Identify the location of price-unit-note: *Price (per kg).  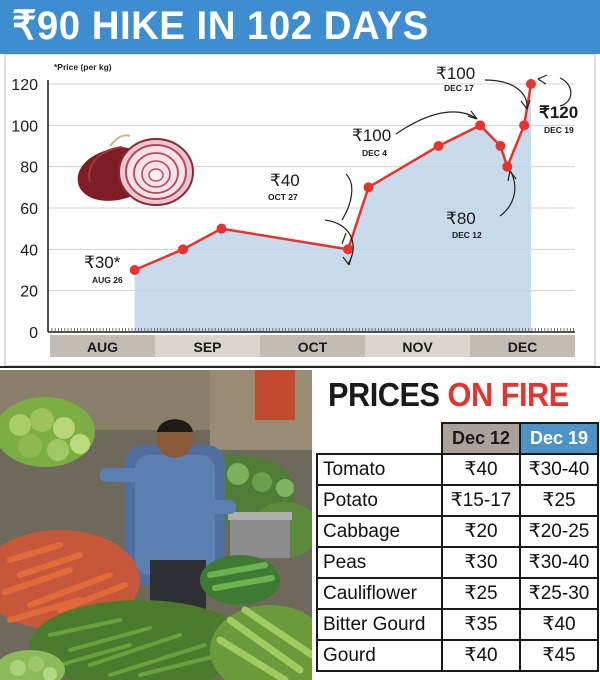
(83, 67).